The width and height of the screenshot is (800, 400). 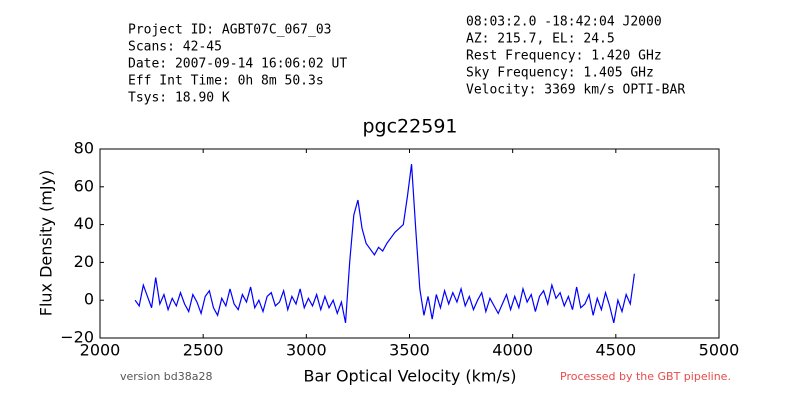 What do you see at coordinates (84, 185) in the screenshot?
I see `y-tick-label: 60` at bounding box center [84, 185].